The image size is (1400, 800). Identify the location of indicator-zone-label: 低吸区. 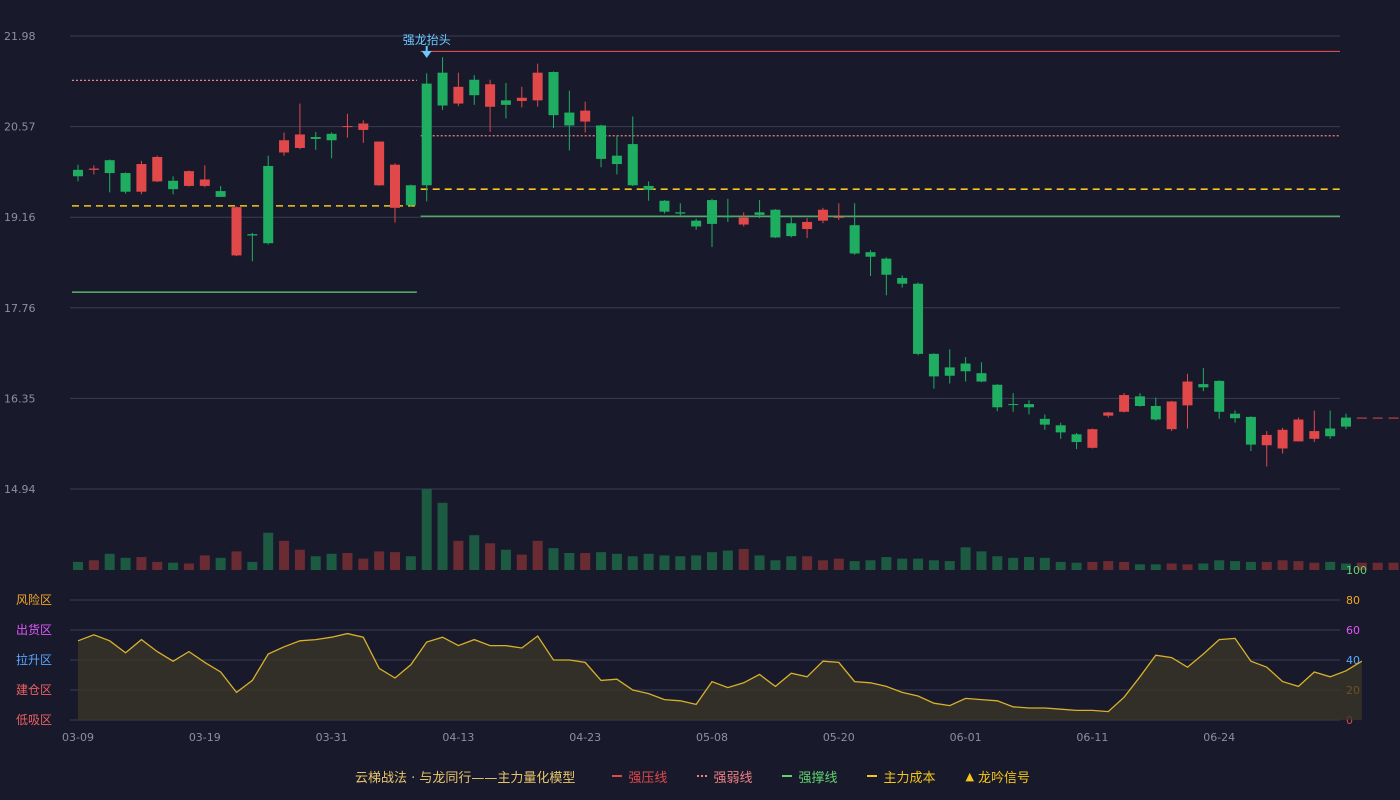
(34, 720).